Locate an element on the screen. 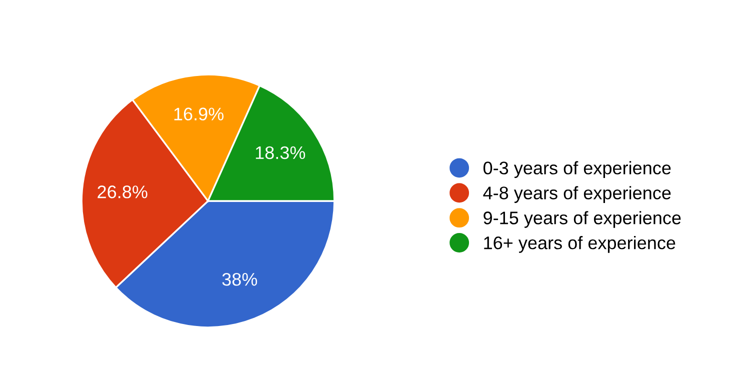  legend-label: 4-8 years of experience is located at coordinates (577, 194).